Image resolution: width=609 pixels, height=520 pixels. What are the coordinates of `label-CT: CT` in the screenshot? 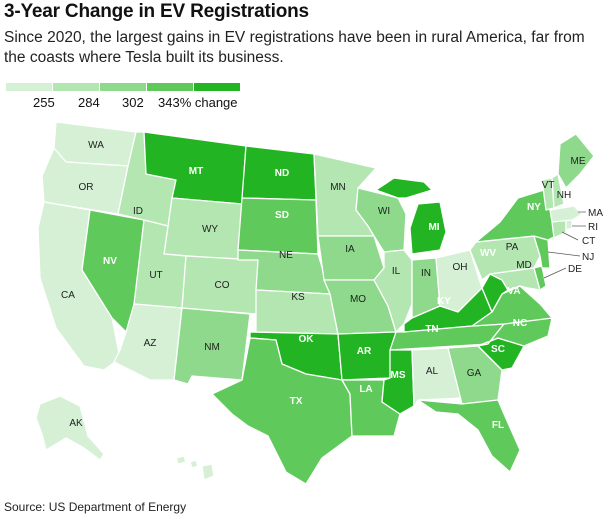 It's located at (588, 241).